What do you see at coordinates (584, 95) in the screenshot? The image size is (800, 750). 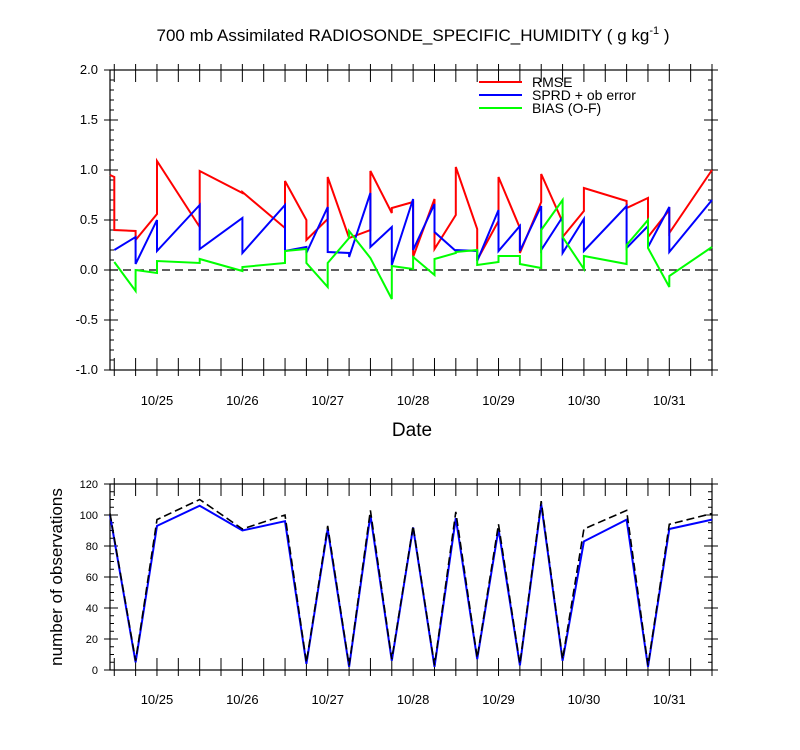 I see `legend-label-sprd-ob-error: SPRD + ob error` at bounding box center [584, 95].